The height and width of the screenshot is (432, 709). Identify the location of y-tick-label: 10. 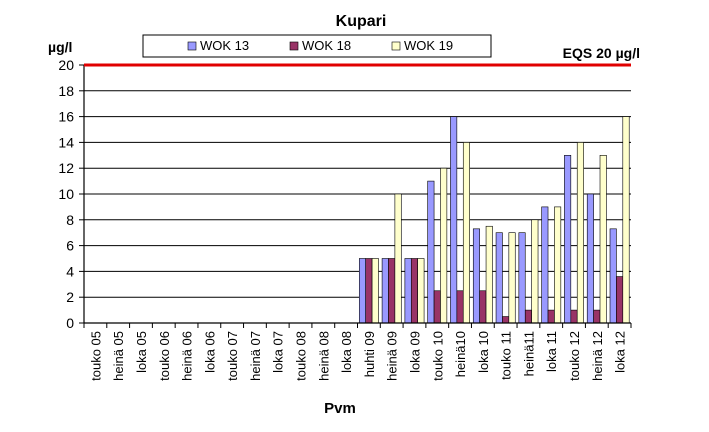
(66, 194).